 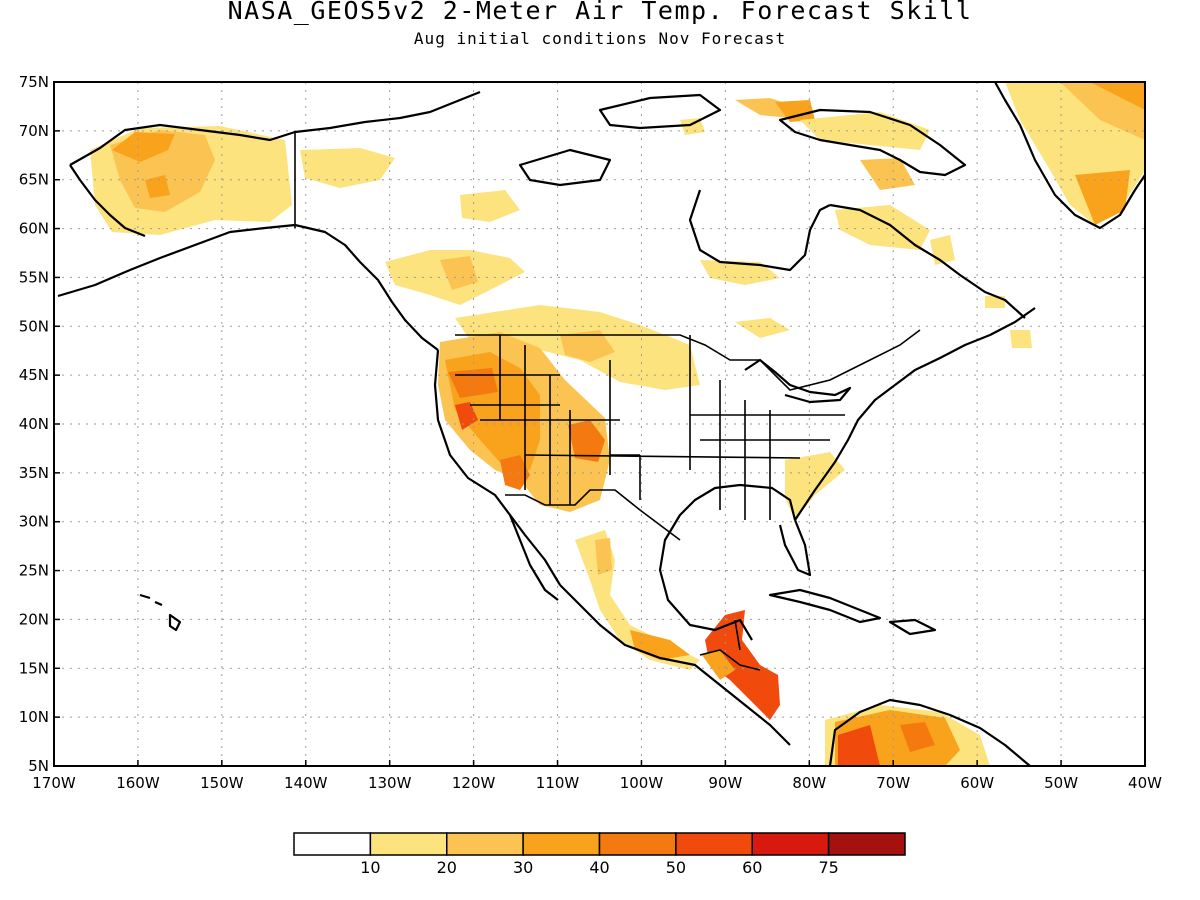 What do you see at coordinates (828, 867) in the screenshot?
I see `colorbar-label: 75` at bounding box center [828, 867].